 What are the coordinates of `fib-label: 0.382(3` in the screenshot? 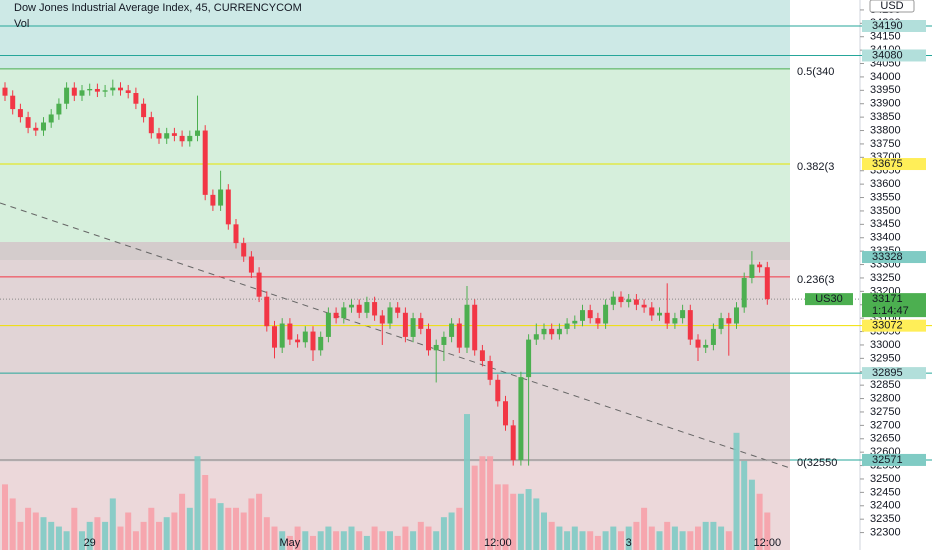 It's located at (815, 167).